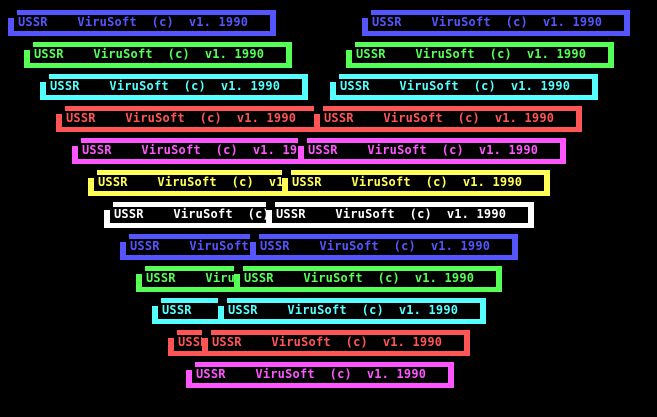 The width and height of the screenshot is (657, 417). What do you see at coordinates (448, 119) in the screenshot?
I see `right-banner-3: USSR ViruSoft (c) v1. 1990` at bounding box center [448, 119].